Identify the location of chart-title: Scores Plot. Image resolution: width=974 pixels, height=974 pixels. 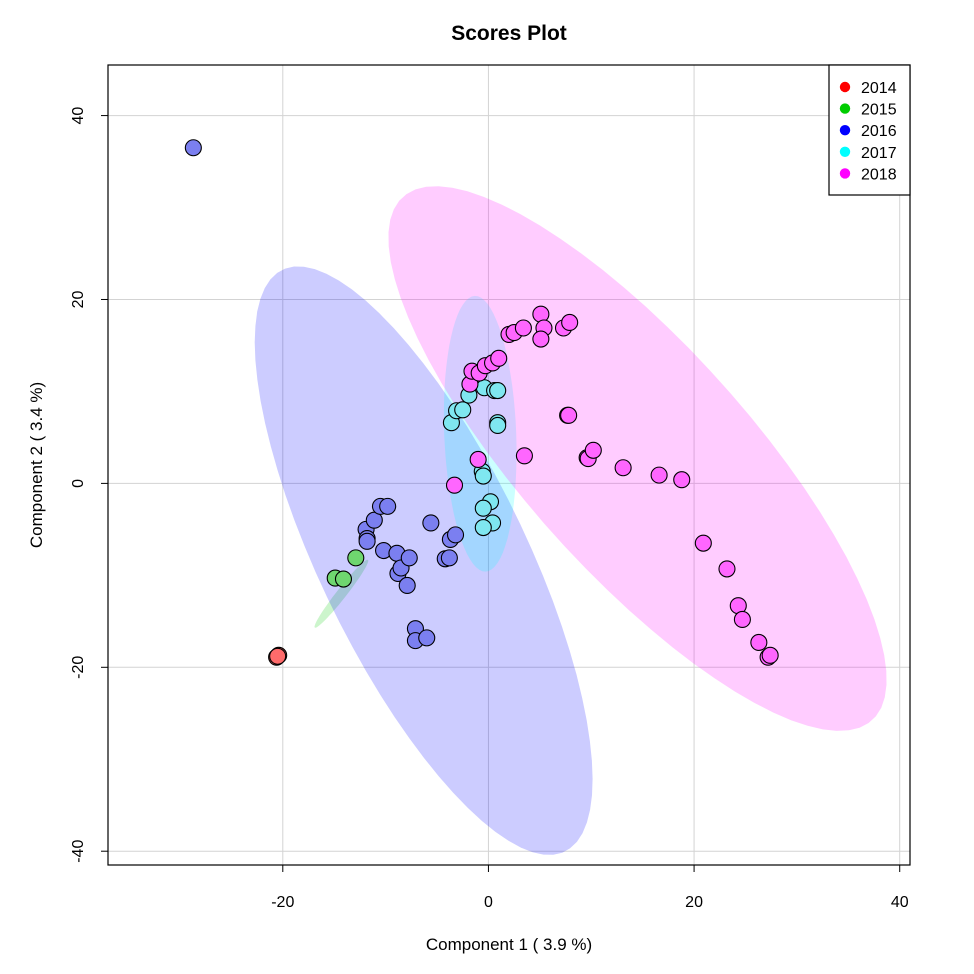
(509, 33).